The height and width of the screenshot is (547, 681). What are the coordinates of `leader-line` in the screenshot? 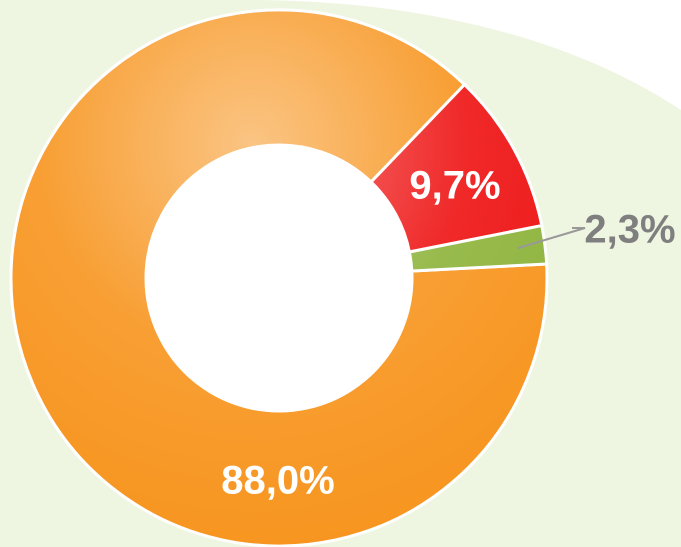 It's located at (551, 238).